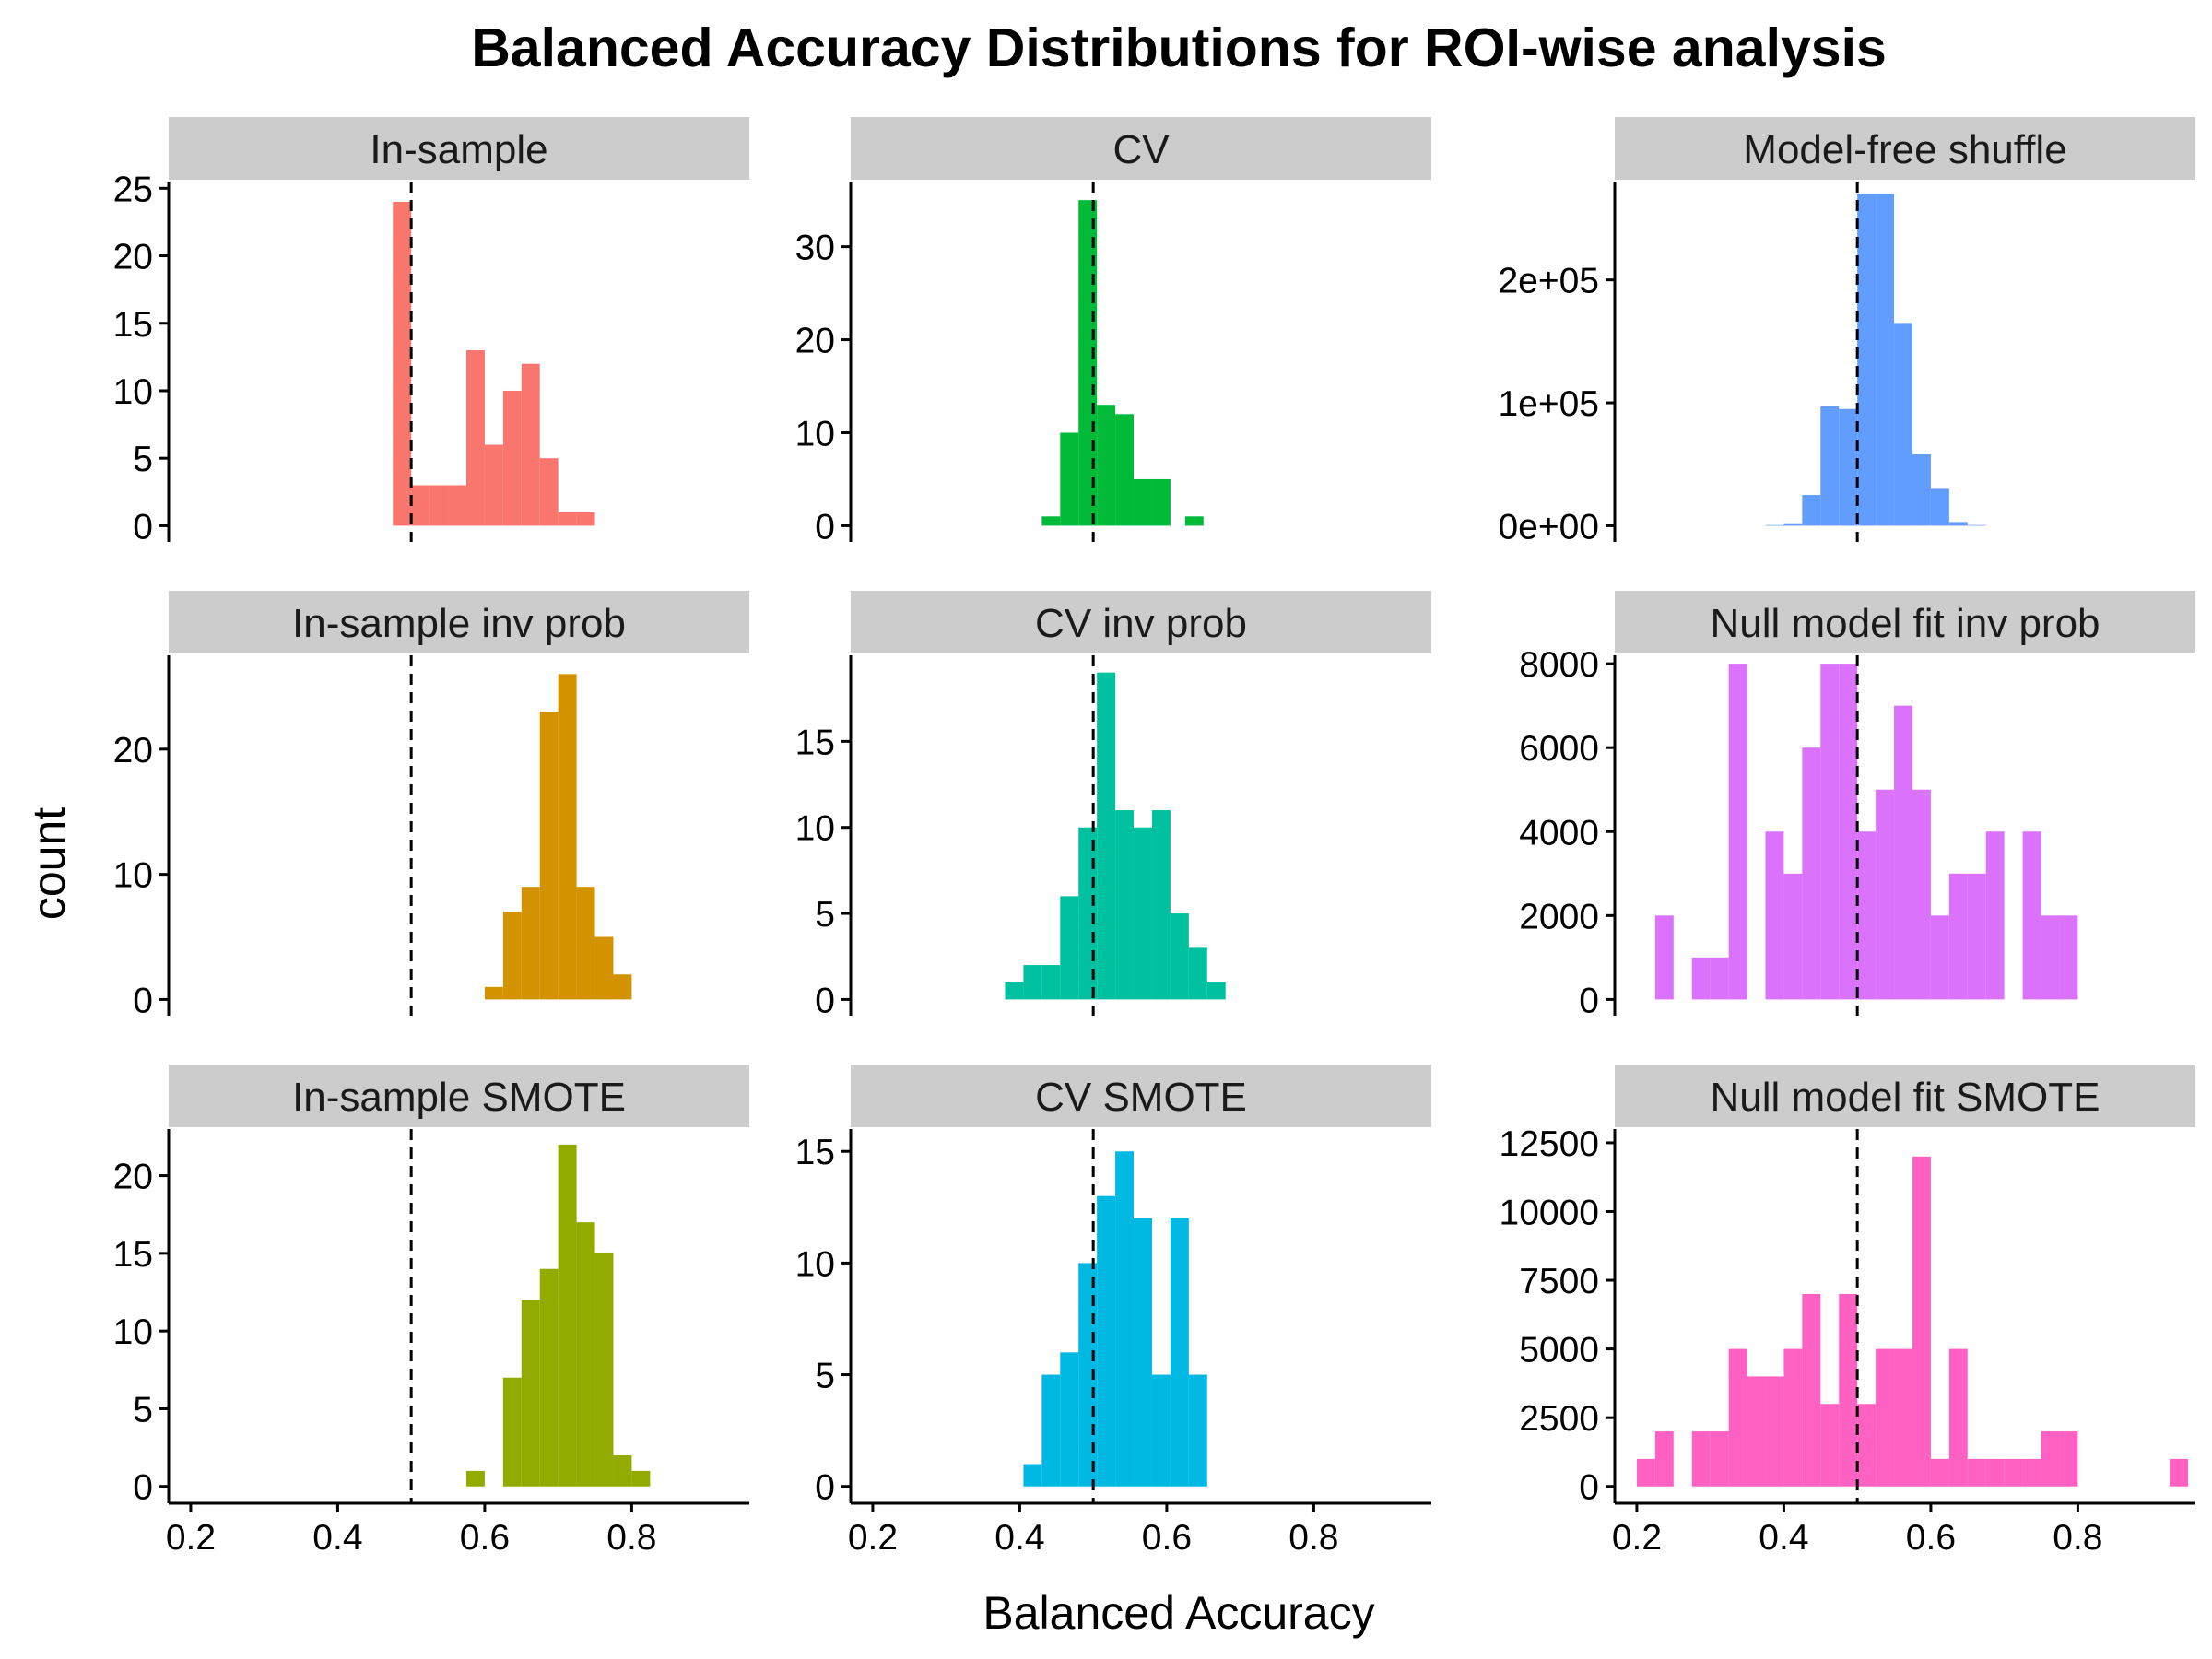 This screenshot has width=2212, height=1659. Describe the element at coordinates (1141, 149) in the screenshot. I see `facet-strip-label: CV` at that location.